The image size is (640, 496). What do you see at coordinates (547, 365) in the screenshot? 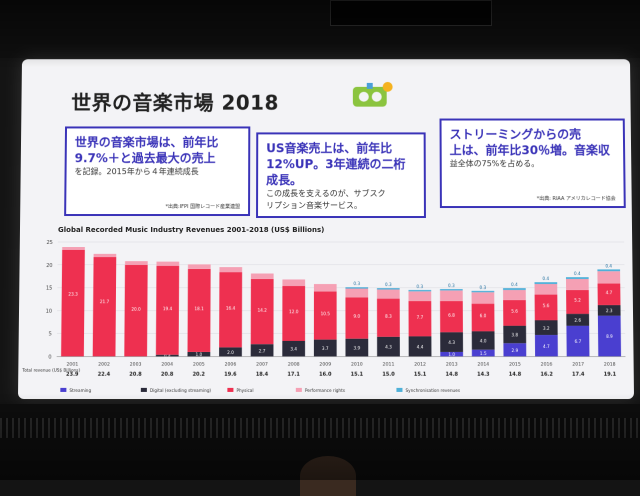
I see `x-tick-label: 2016` at bounding box center [547, 365].